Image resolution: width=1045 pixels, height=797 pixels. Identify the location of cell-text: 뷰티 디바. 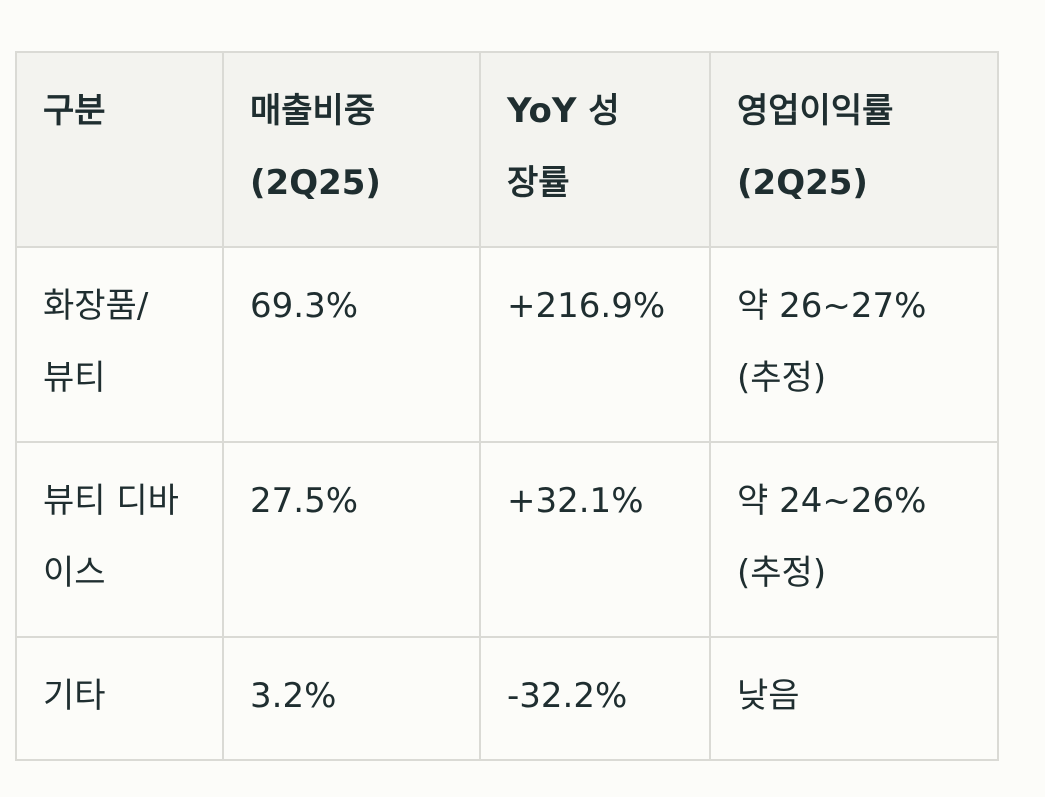
(111, 501).